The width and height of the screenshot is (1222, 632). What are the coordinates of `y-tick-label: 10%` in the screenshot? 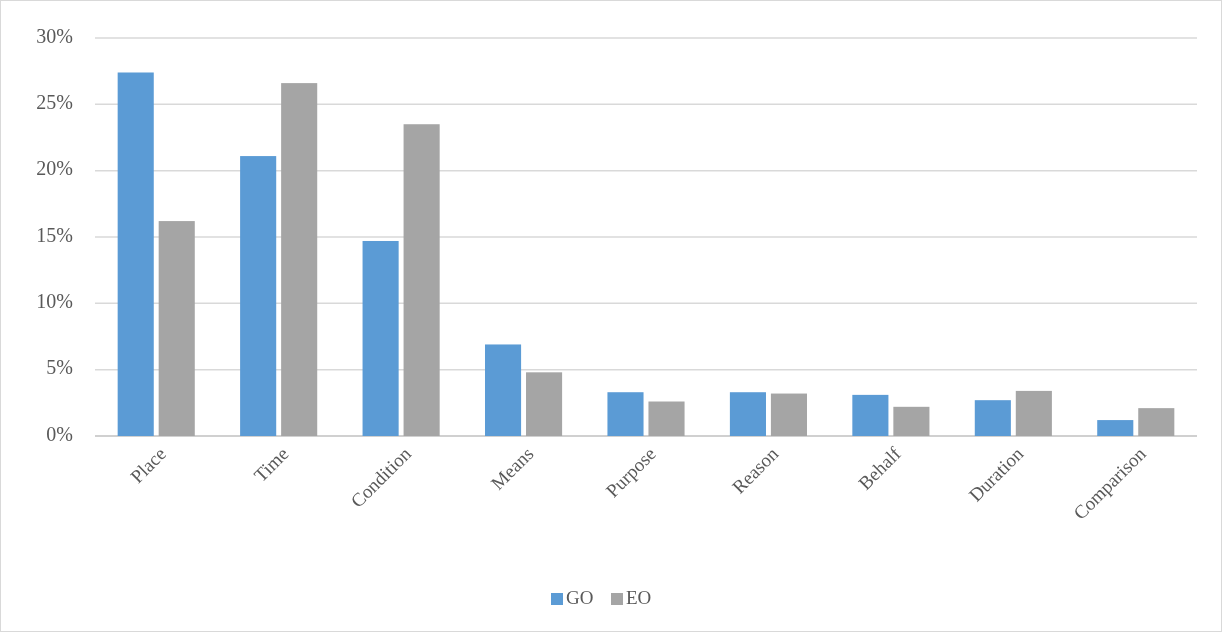 It's located at (54, 300).